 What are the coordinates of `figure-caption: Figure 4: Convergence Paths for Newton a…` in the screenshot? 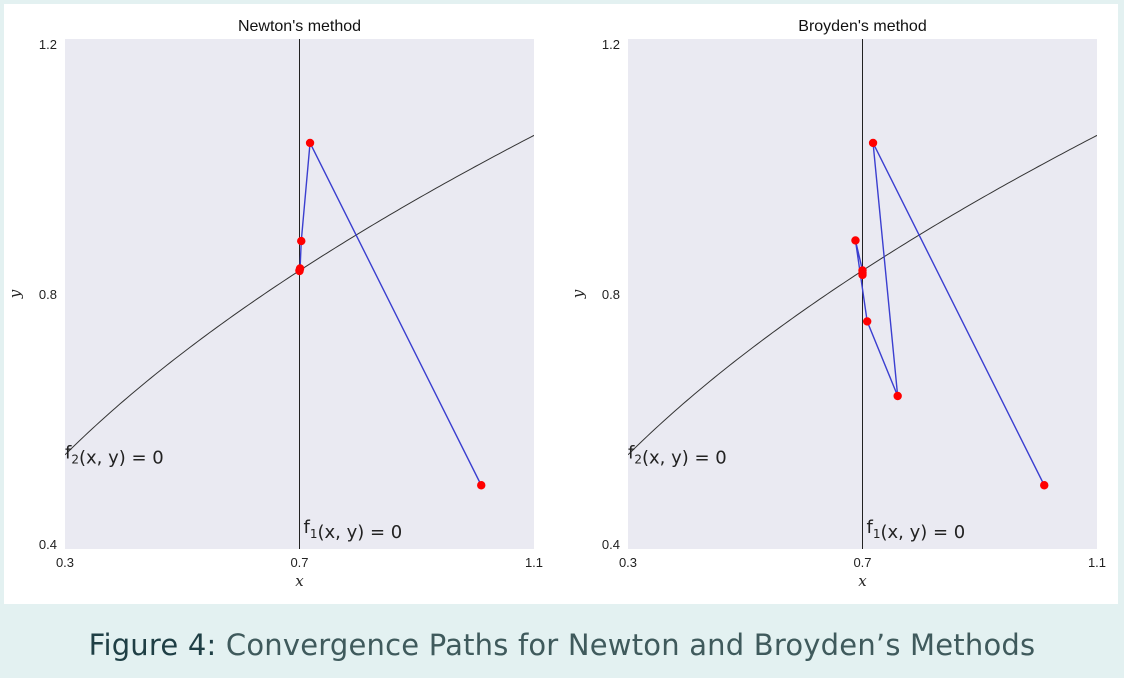 It's located at (562, 645).